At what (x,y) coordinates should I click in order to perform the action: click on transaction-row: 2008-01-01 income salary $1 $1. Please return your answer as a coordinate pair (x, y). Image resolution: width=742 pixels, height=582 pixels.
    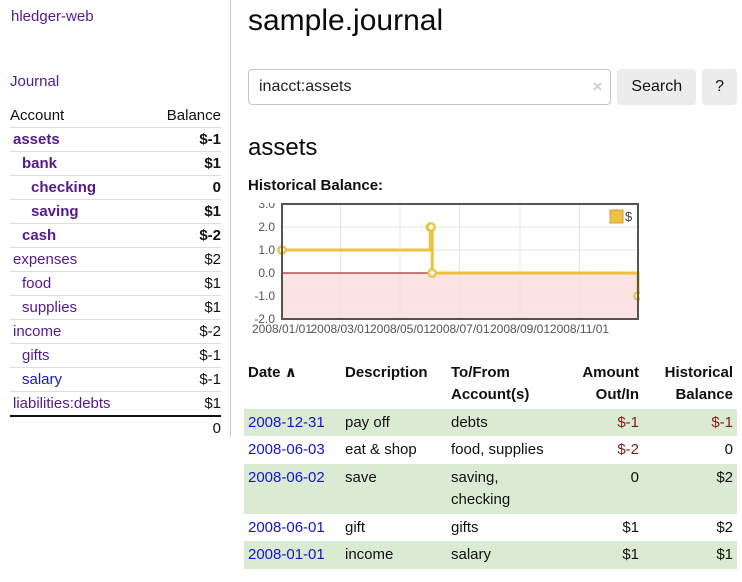
    Looking at the image, I should click on (490, 555).